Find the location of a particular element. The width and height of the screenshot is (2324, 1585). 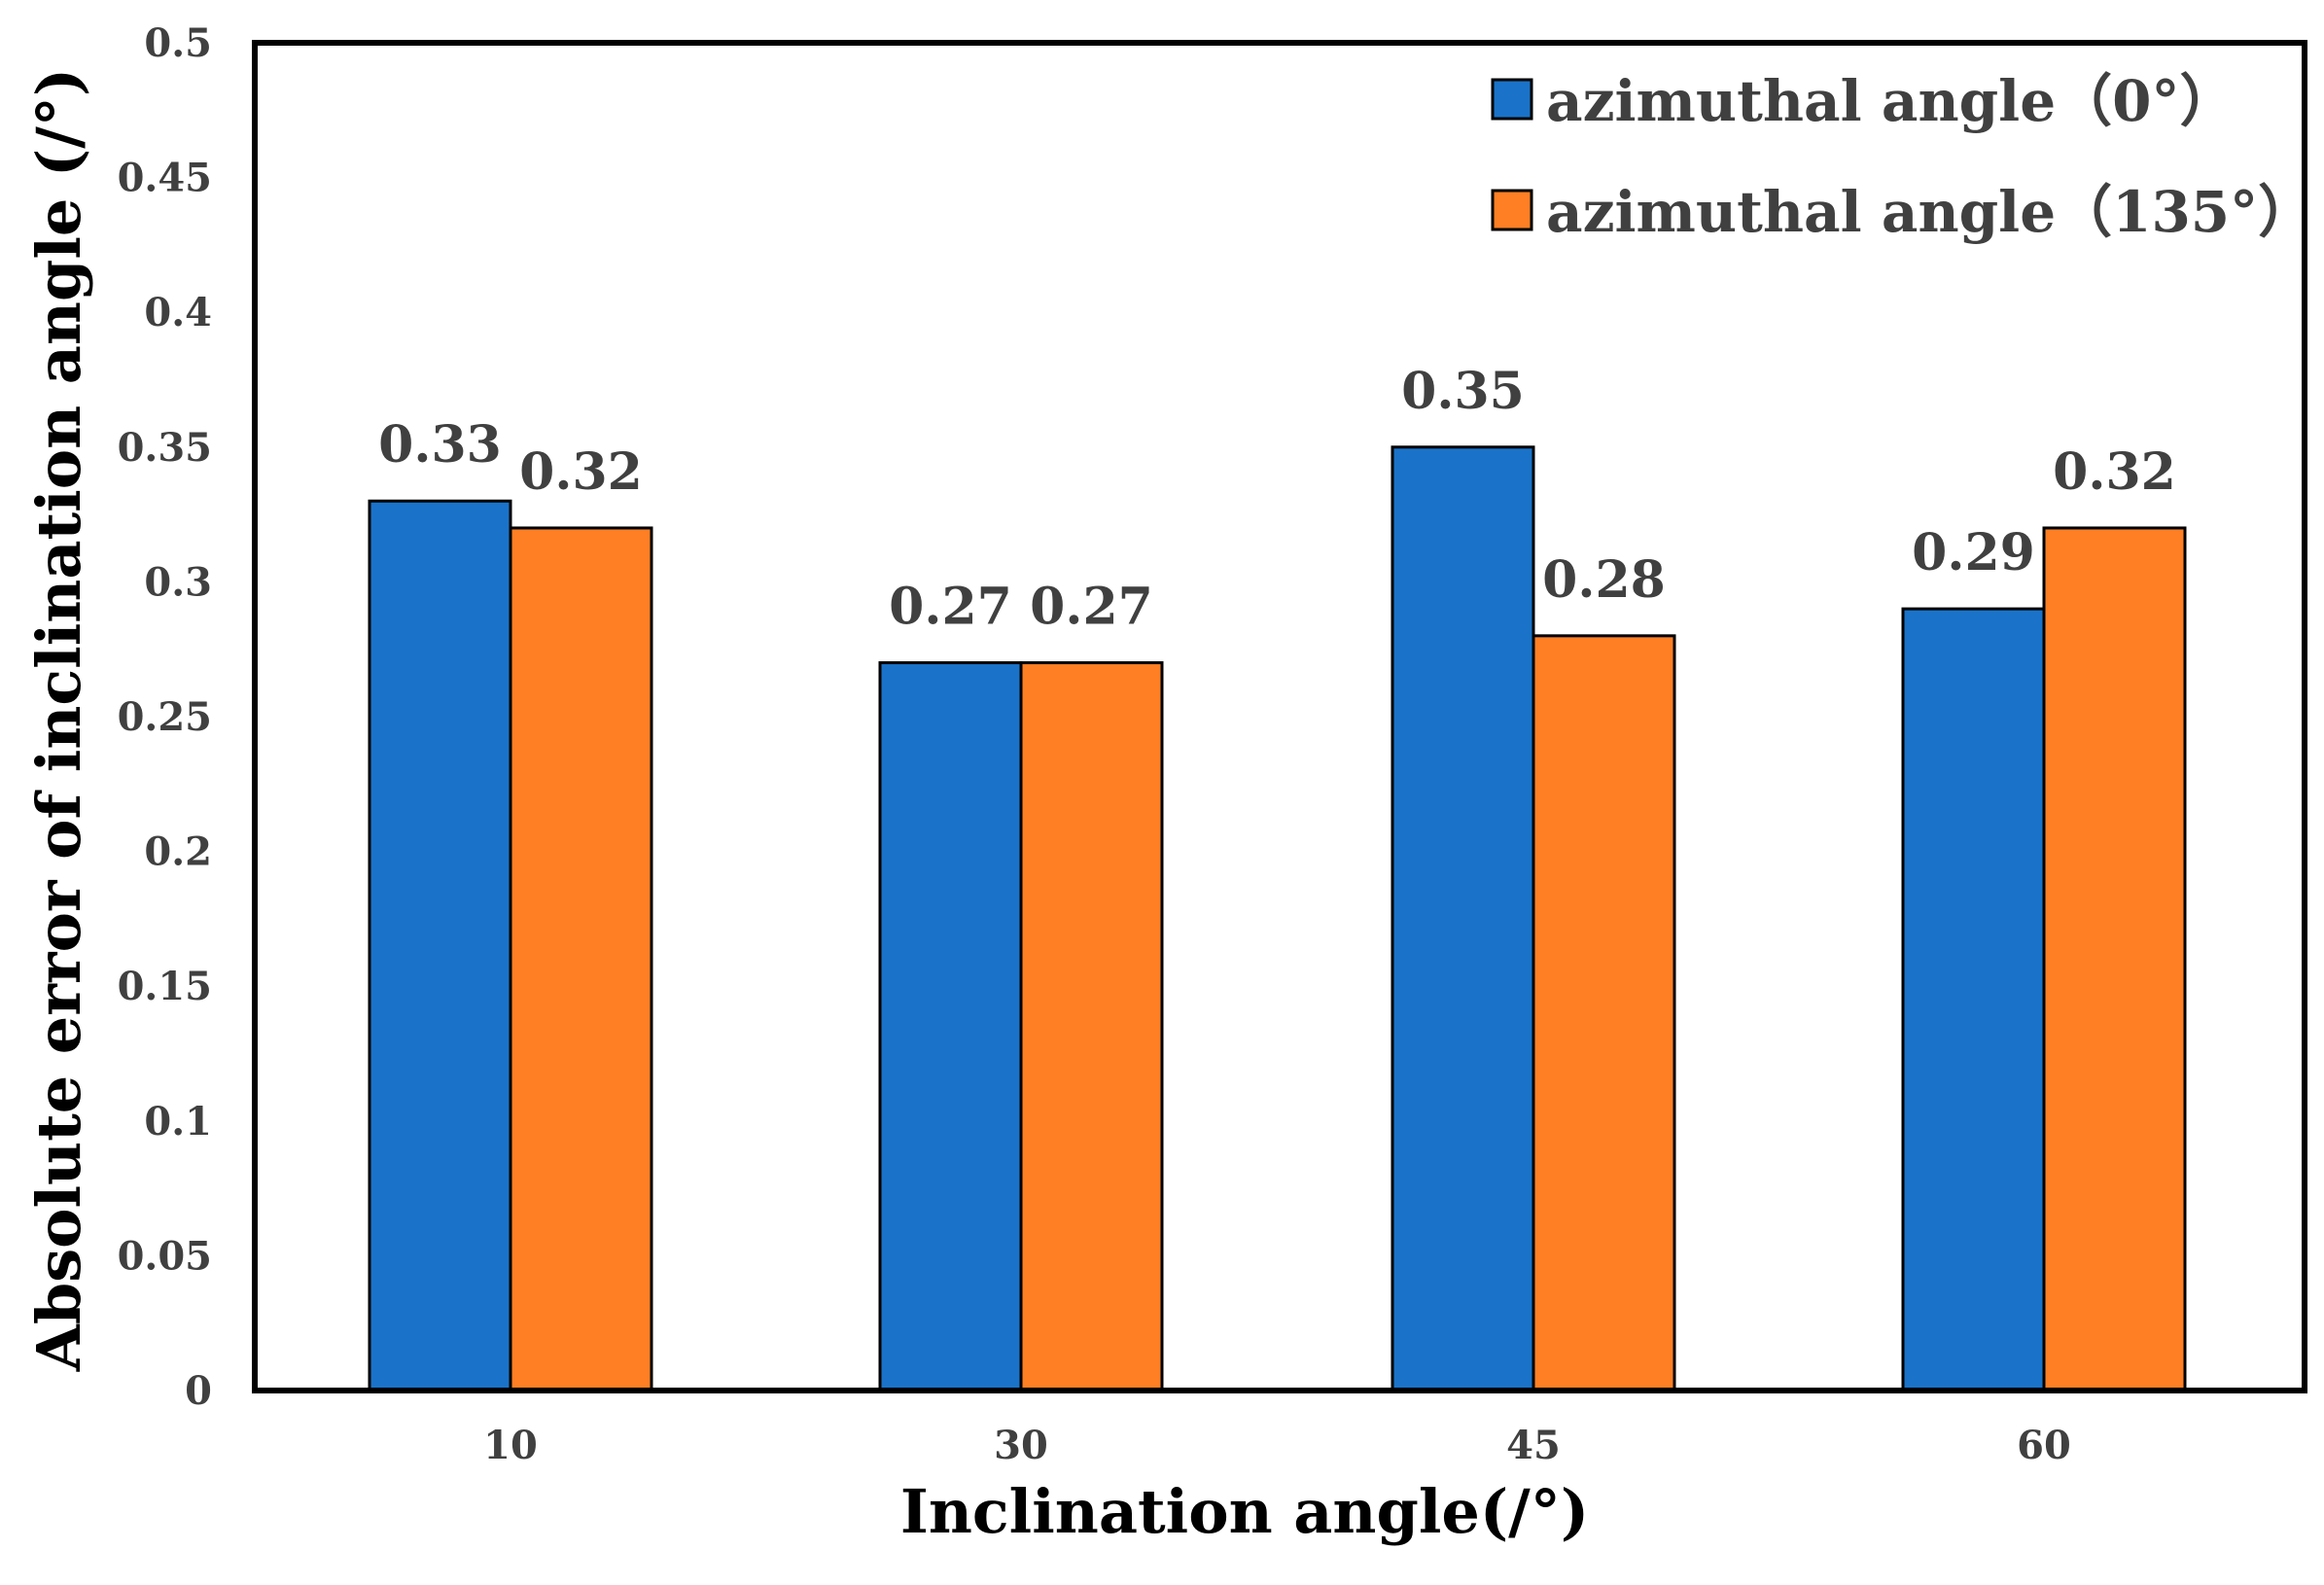

y-tick-labels: 0 0.05 0.1 0.15 0.2 0.25 0.3 0.35 0.4 0.45 0.5 is located at coordinates (165, 717).